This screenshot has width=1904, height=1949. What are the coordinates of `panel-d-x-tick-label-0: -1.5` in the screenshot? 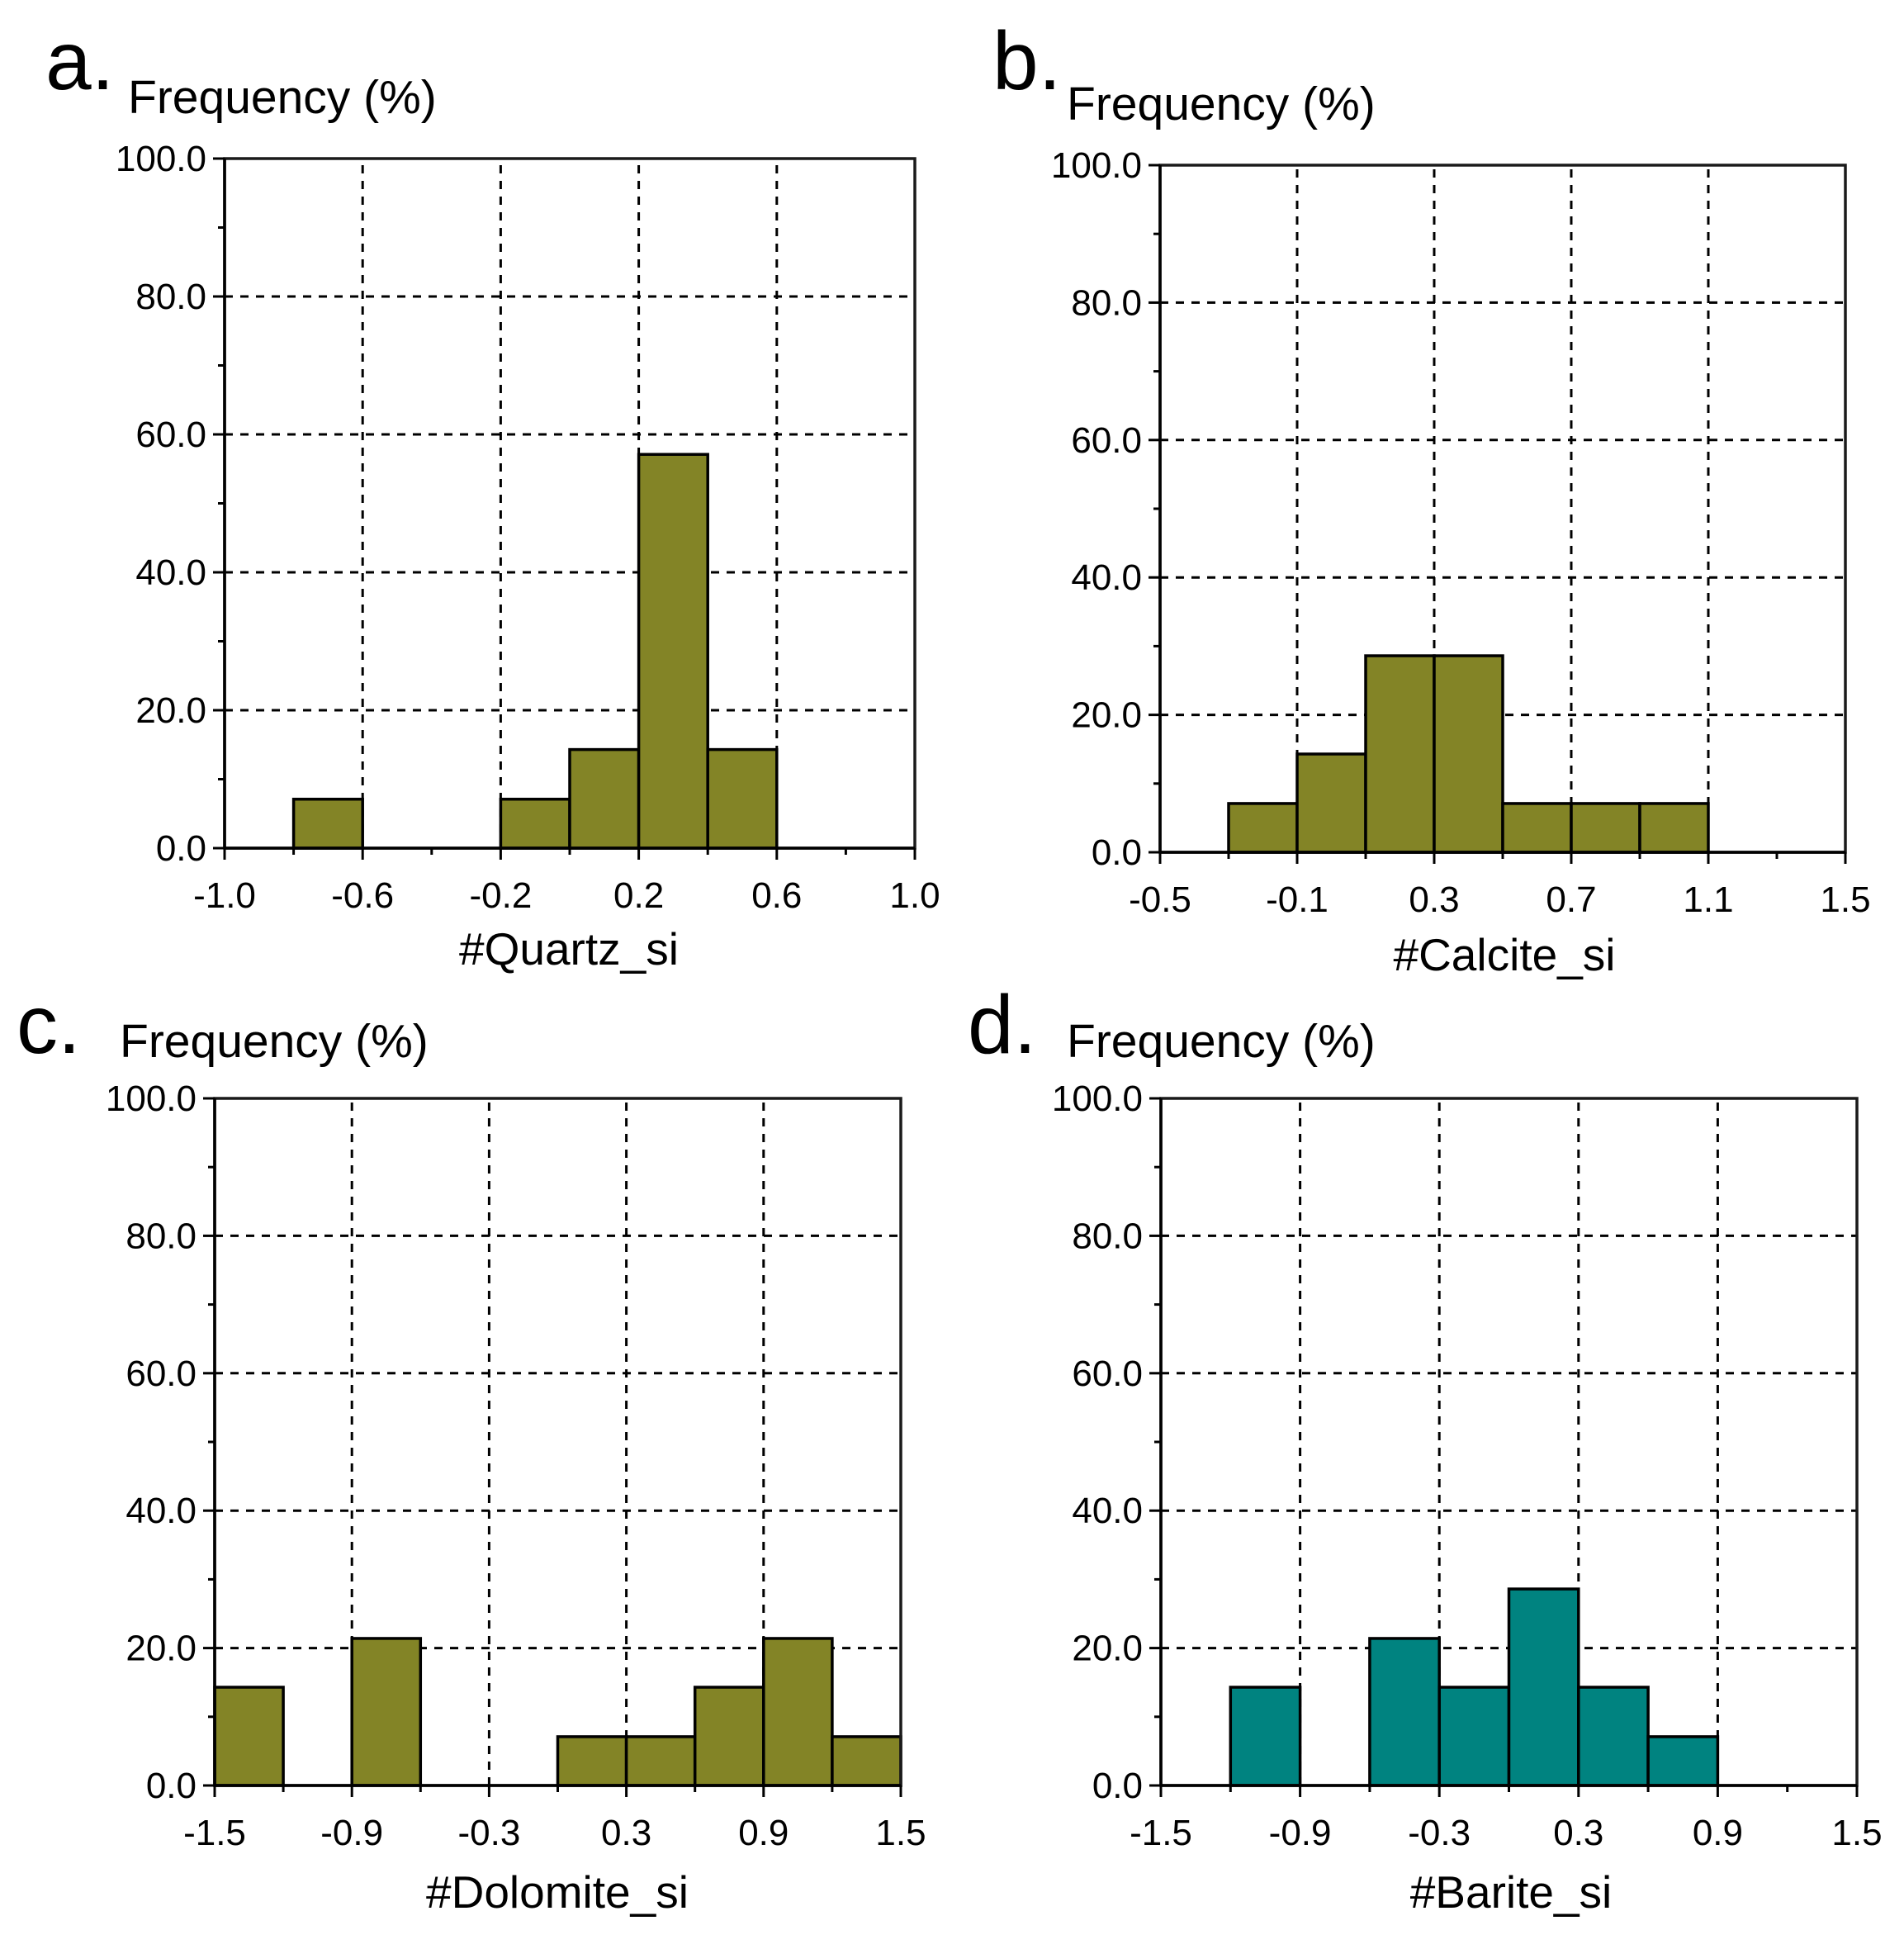 It's located at (1161, 1833).